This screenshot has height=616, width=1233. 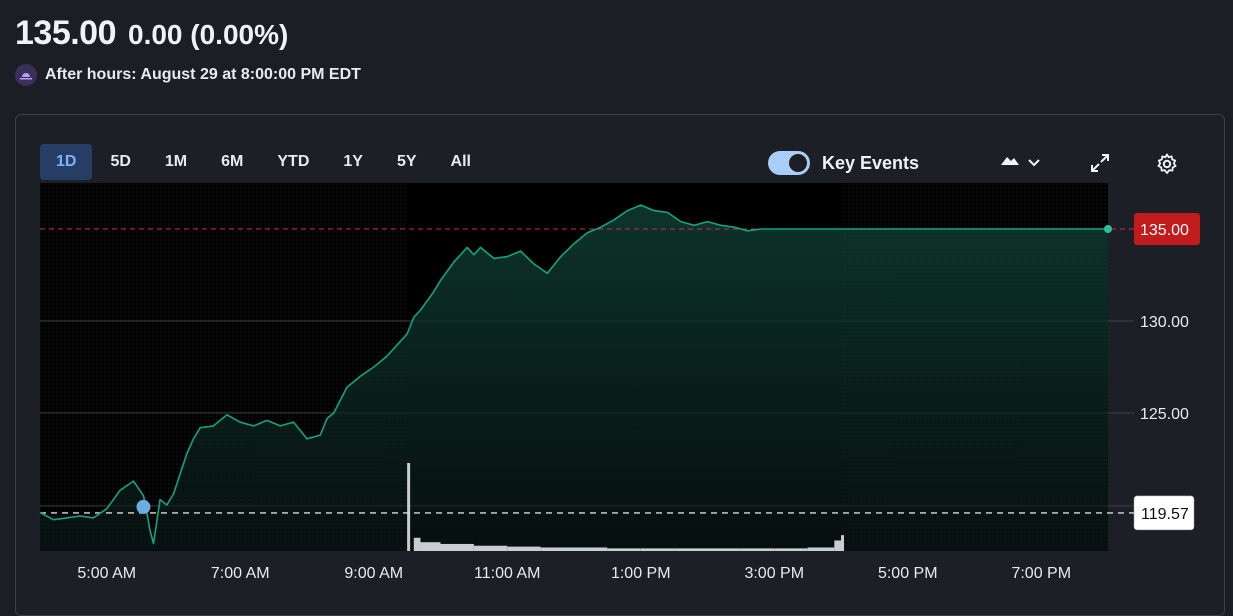 What do you see at coordinates (1034, 163) in the screenshot?
I see `chevron-down-icon` at bounding box center [1034, 163].